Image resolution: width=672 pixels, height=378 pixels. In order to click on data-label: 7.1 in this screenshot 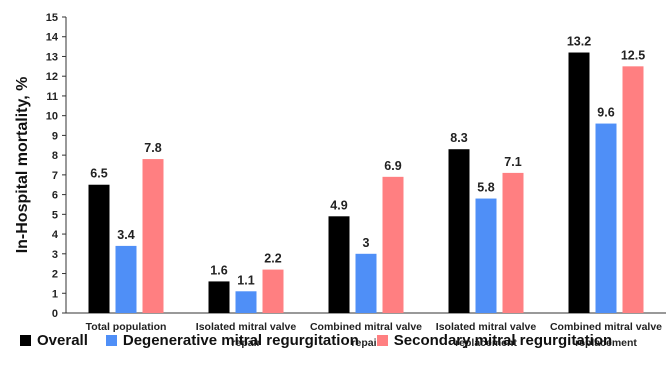, I will do `click(512, 162)`.